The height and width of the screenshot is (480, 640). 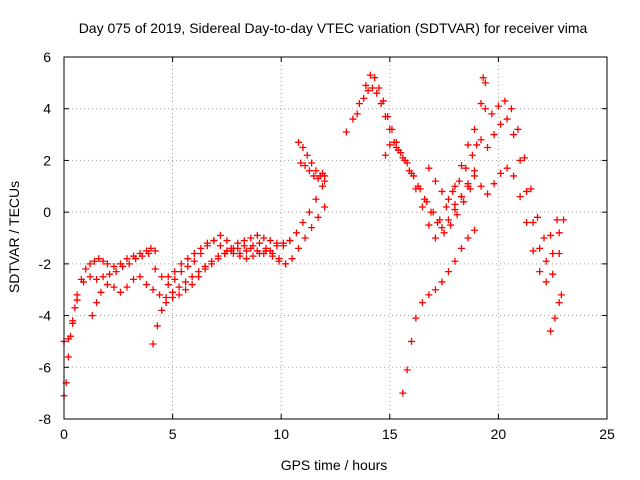 What do you see at coordinates (47, 160) in the screenshot?
I see `y-tick-label: 2` at bounding box center [47, 160].